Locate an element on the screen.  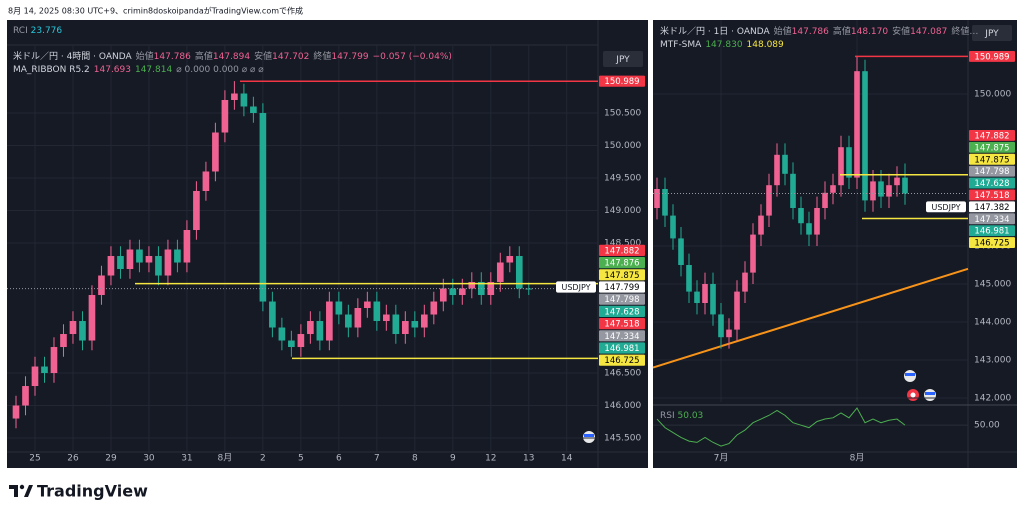
price-label-text: 146.725 is located at coordinates (621, 361).